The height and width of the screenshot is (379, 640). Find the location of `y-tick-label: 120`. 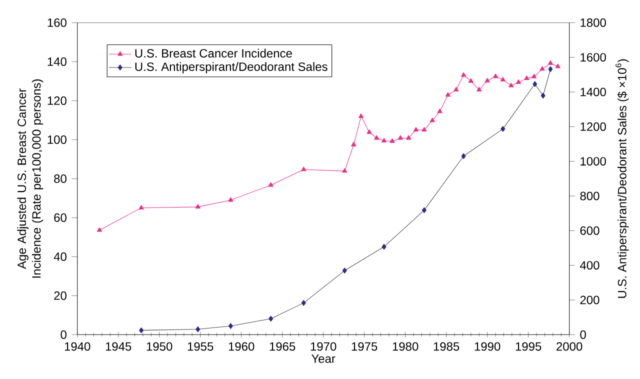

y-tick-label: 120 is located at coordinates (57, 101).